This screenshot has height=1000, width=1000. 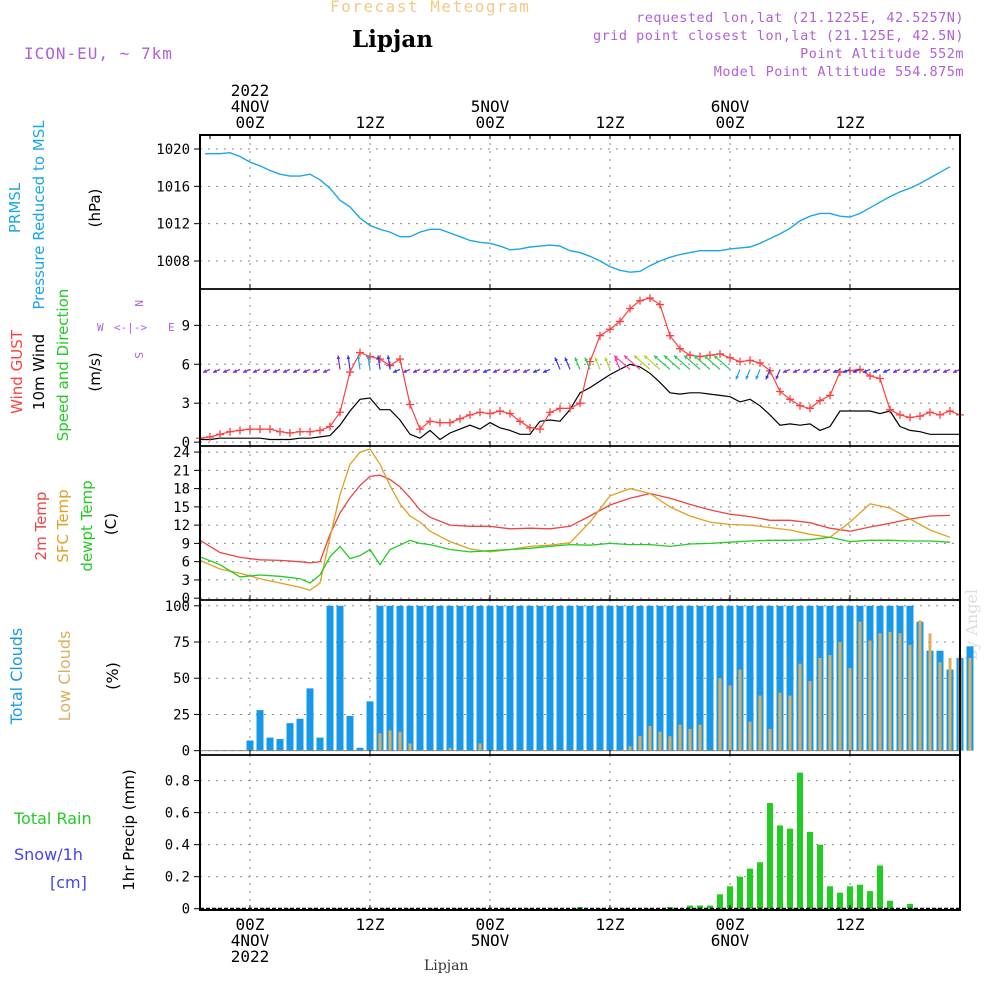 What do you see at coordinates (41, 526) in the screenshot?
I see `temperature-axis-label: 2m Temp` at bounding box center [41, 526].